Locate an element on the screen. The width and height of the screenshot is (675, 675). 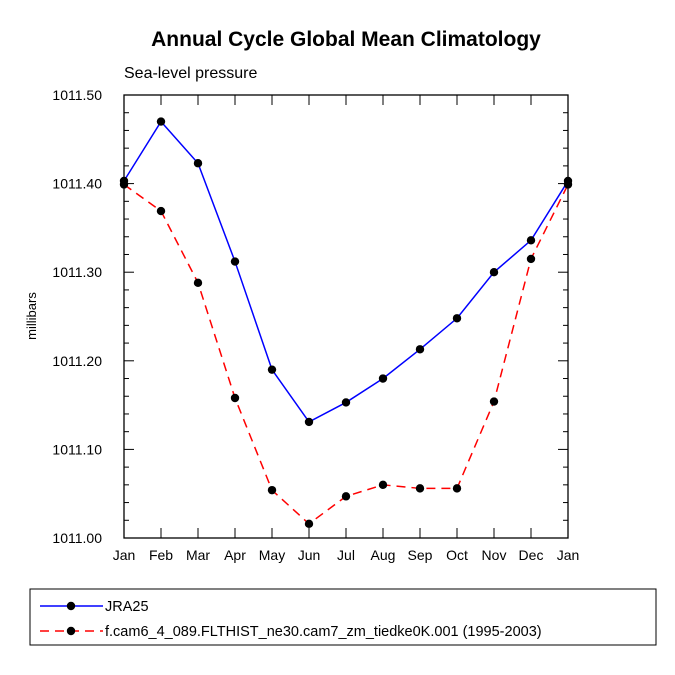
y-tick-label: 1011.20 is located at coordinates (77, 361).